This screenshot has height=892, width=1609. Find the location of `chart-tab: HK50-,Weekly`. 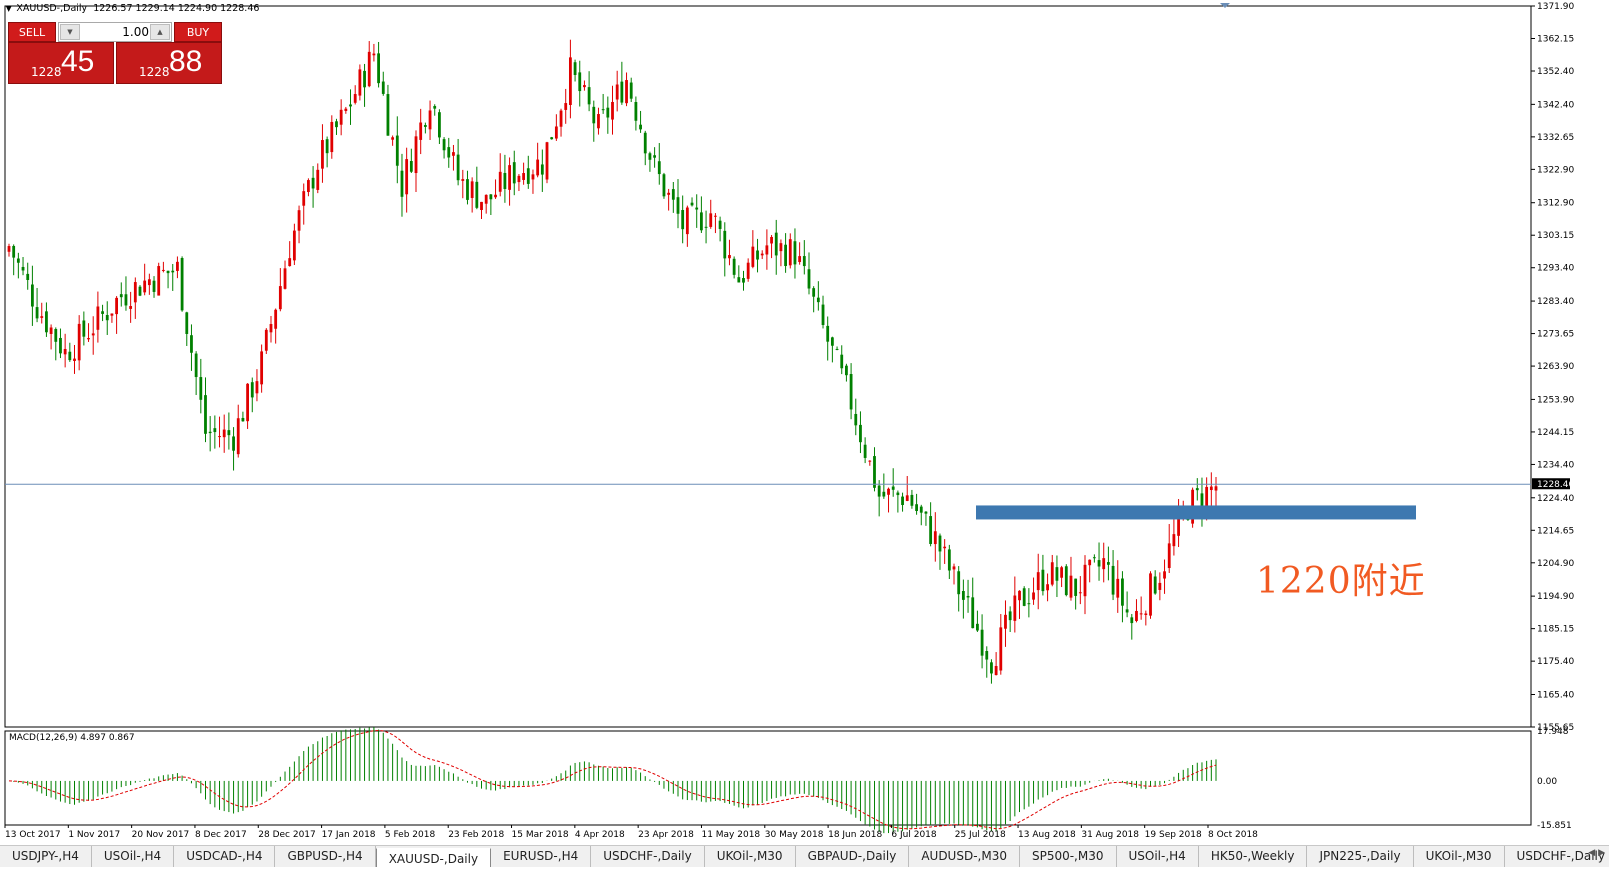

chart-tab: HK50-,Weekly is located at coordinates (1253, 856).